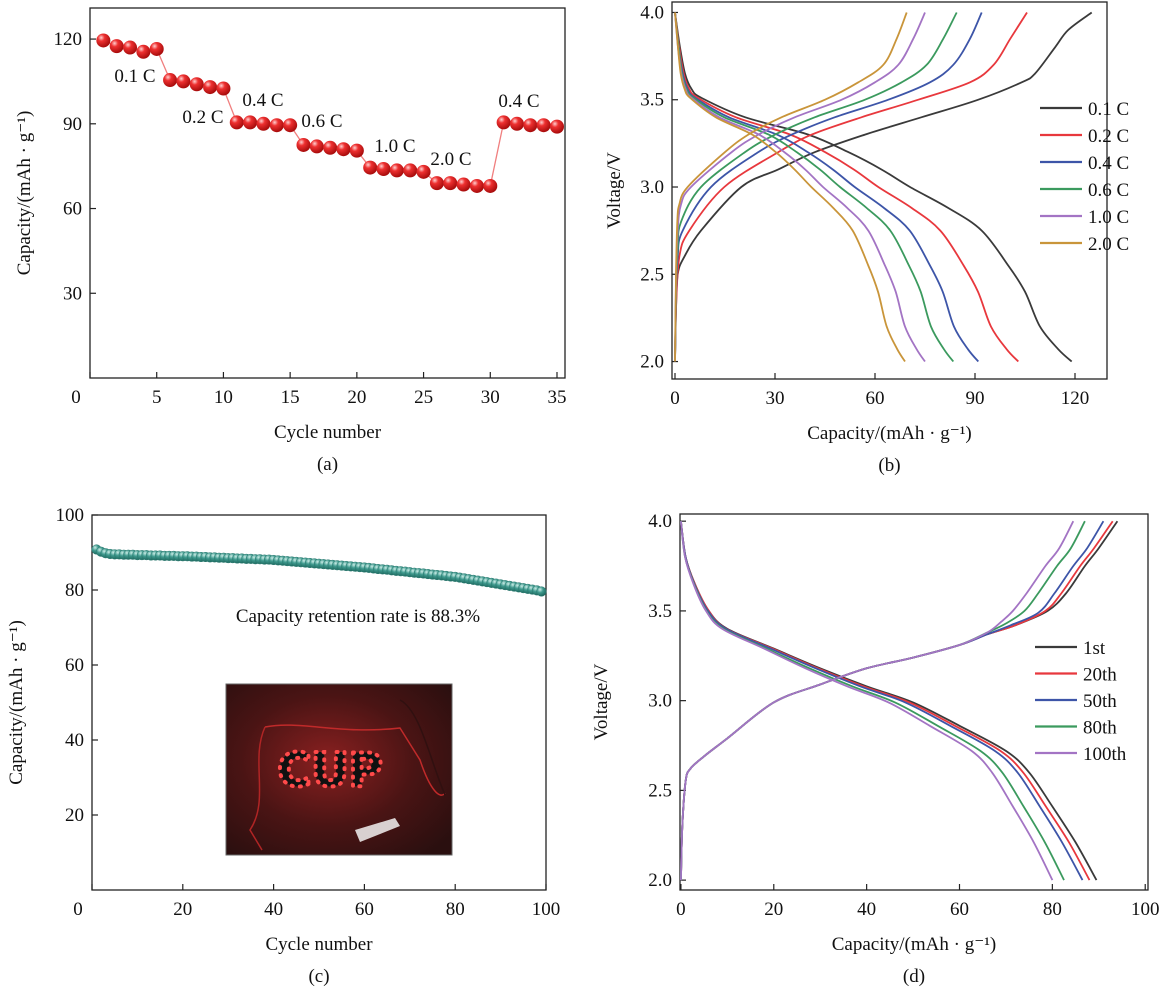 Image resolution: width=1165 pixels, height=990 pixels. I want to click on y-tick-label: 120, so click(68, 39).